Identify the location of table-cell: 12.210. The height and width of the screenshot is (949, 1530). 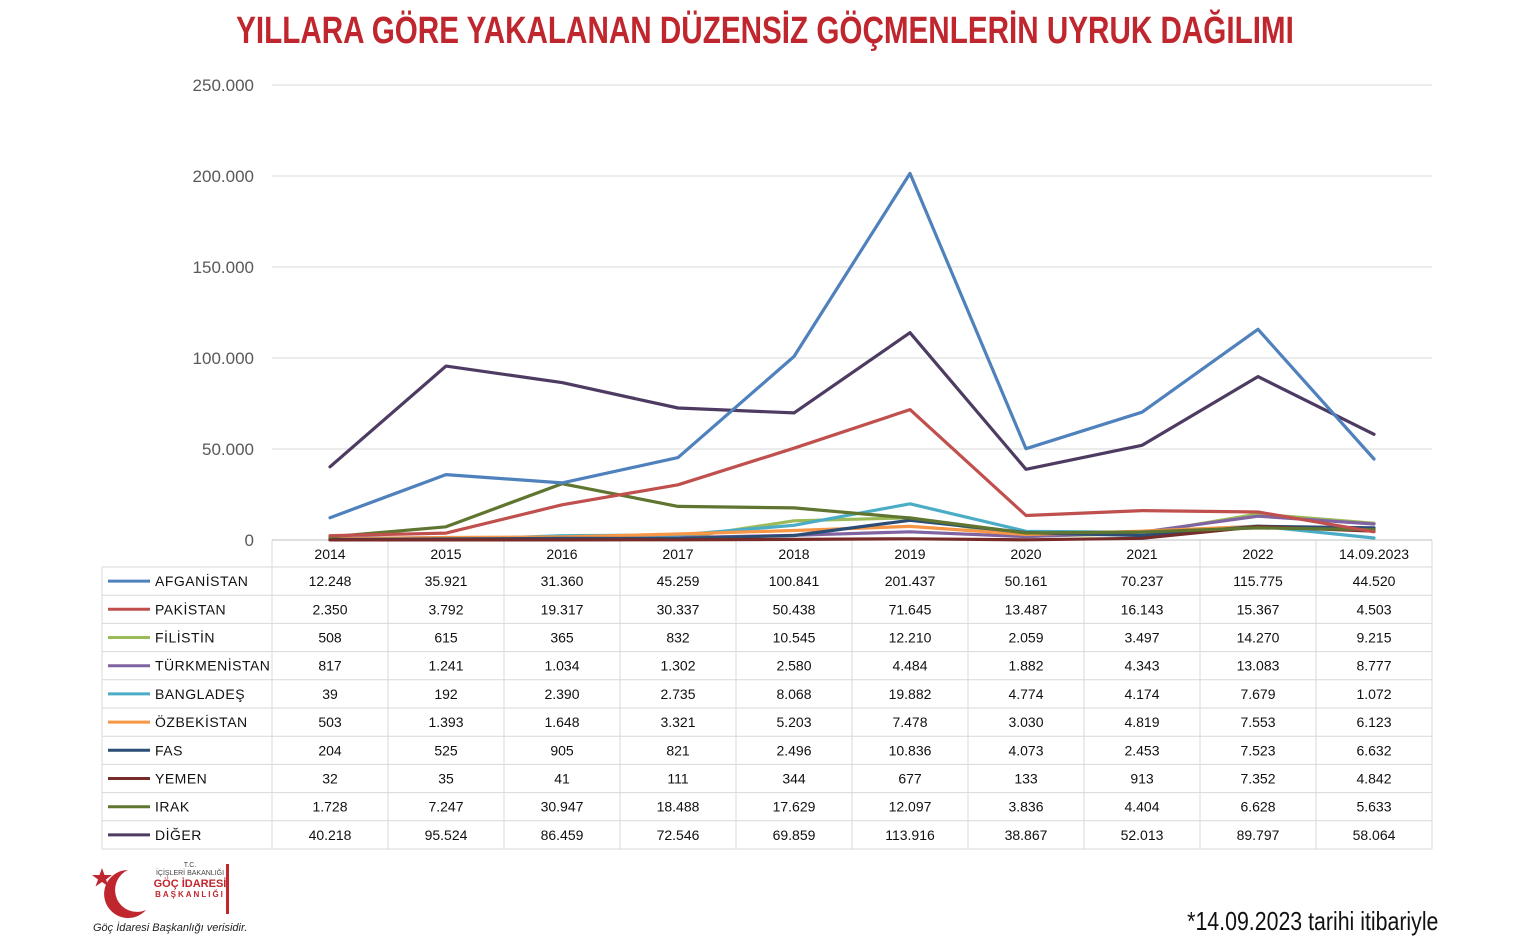
(910, 638).